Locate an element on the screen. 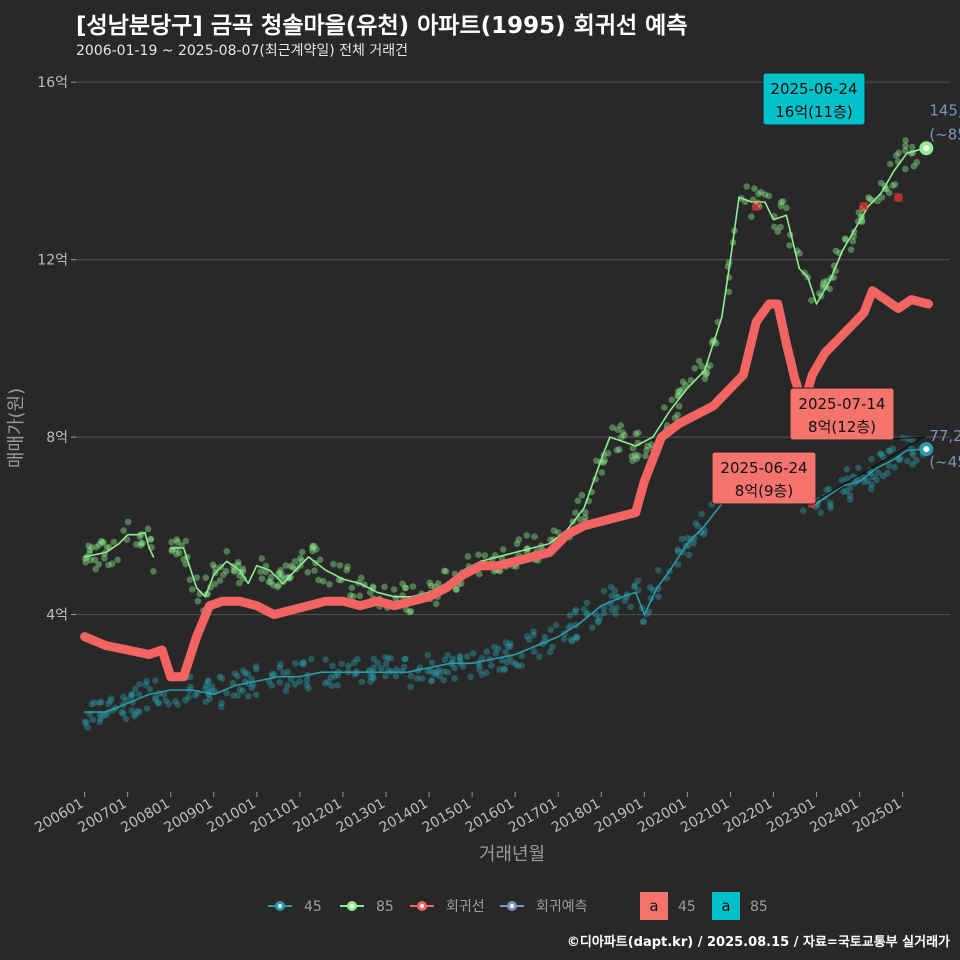 The width and height of the screenshot is (960, 960). legend-box-glyph: a is located at coordinates (653, 906).